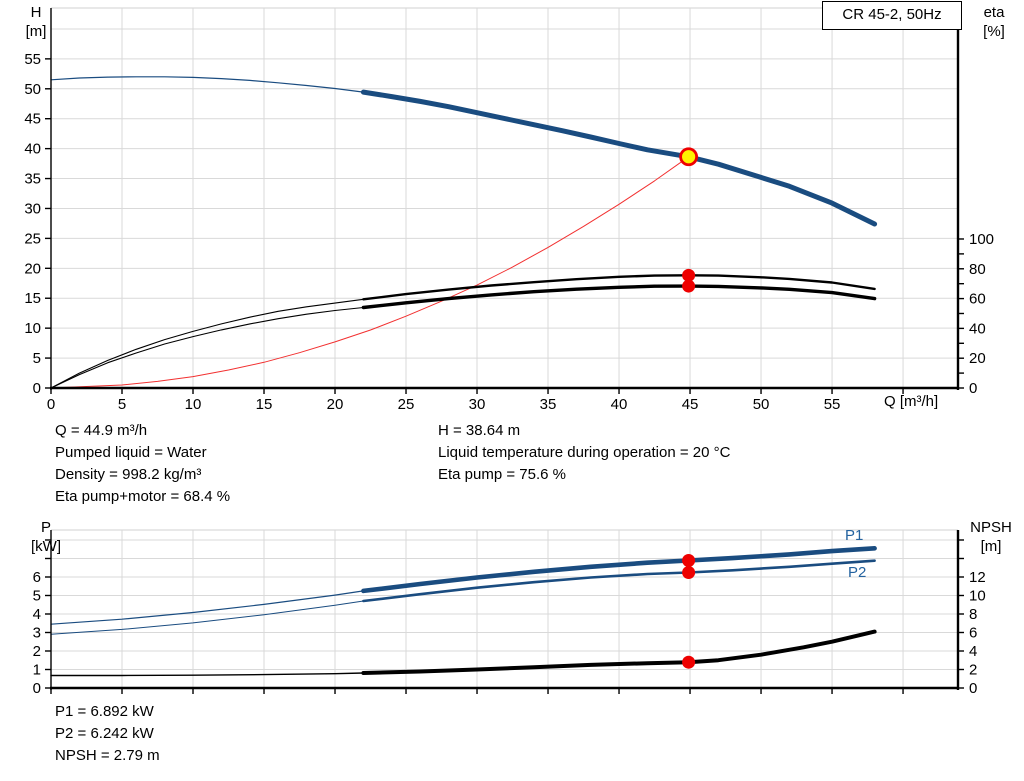 The width and height of the screenshot is (1024, 781). Describe the element at coordinates (689, 573) in the screenshot. I see `p2-point` at that location.